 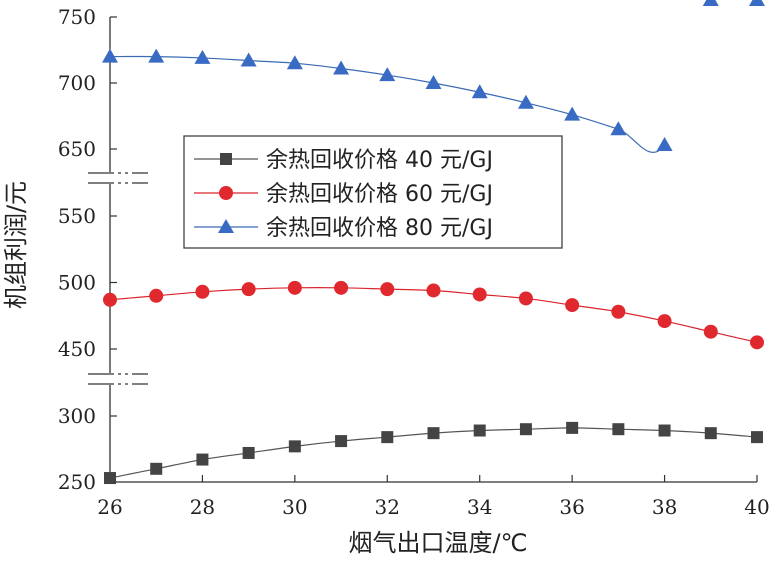 I want to click on legend-item: 余热回收价格 60 元/GJ, so click(x=343, y=194).